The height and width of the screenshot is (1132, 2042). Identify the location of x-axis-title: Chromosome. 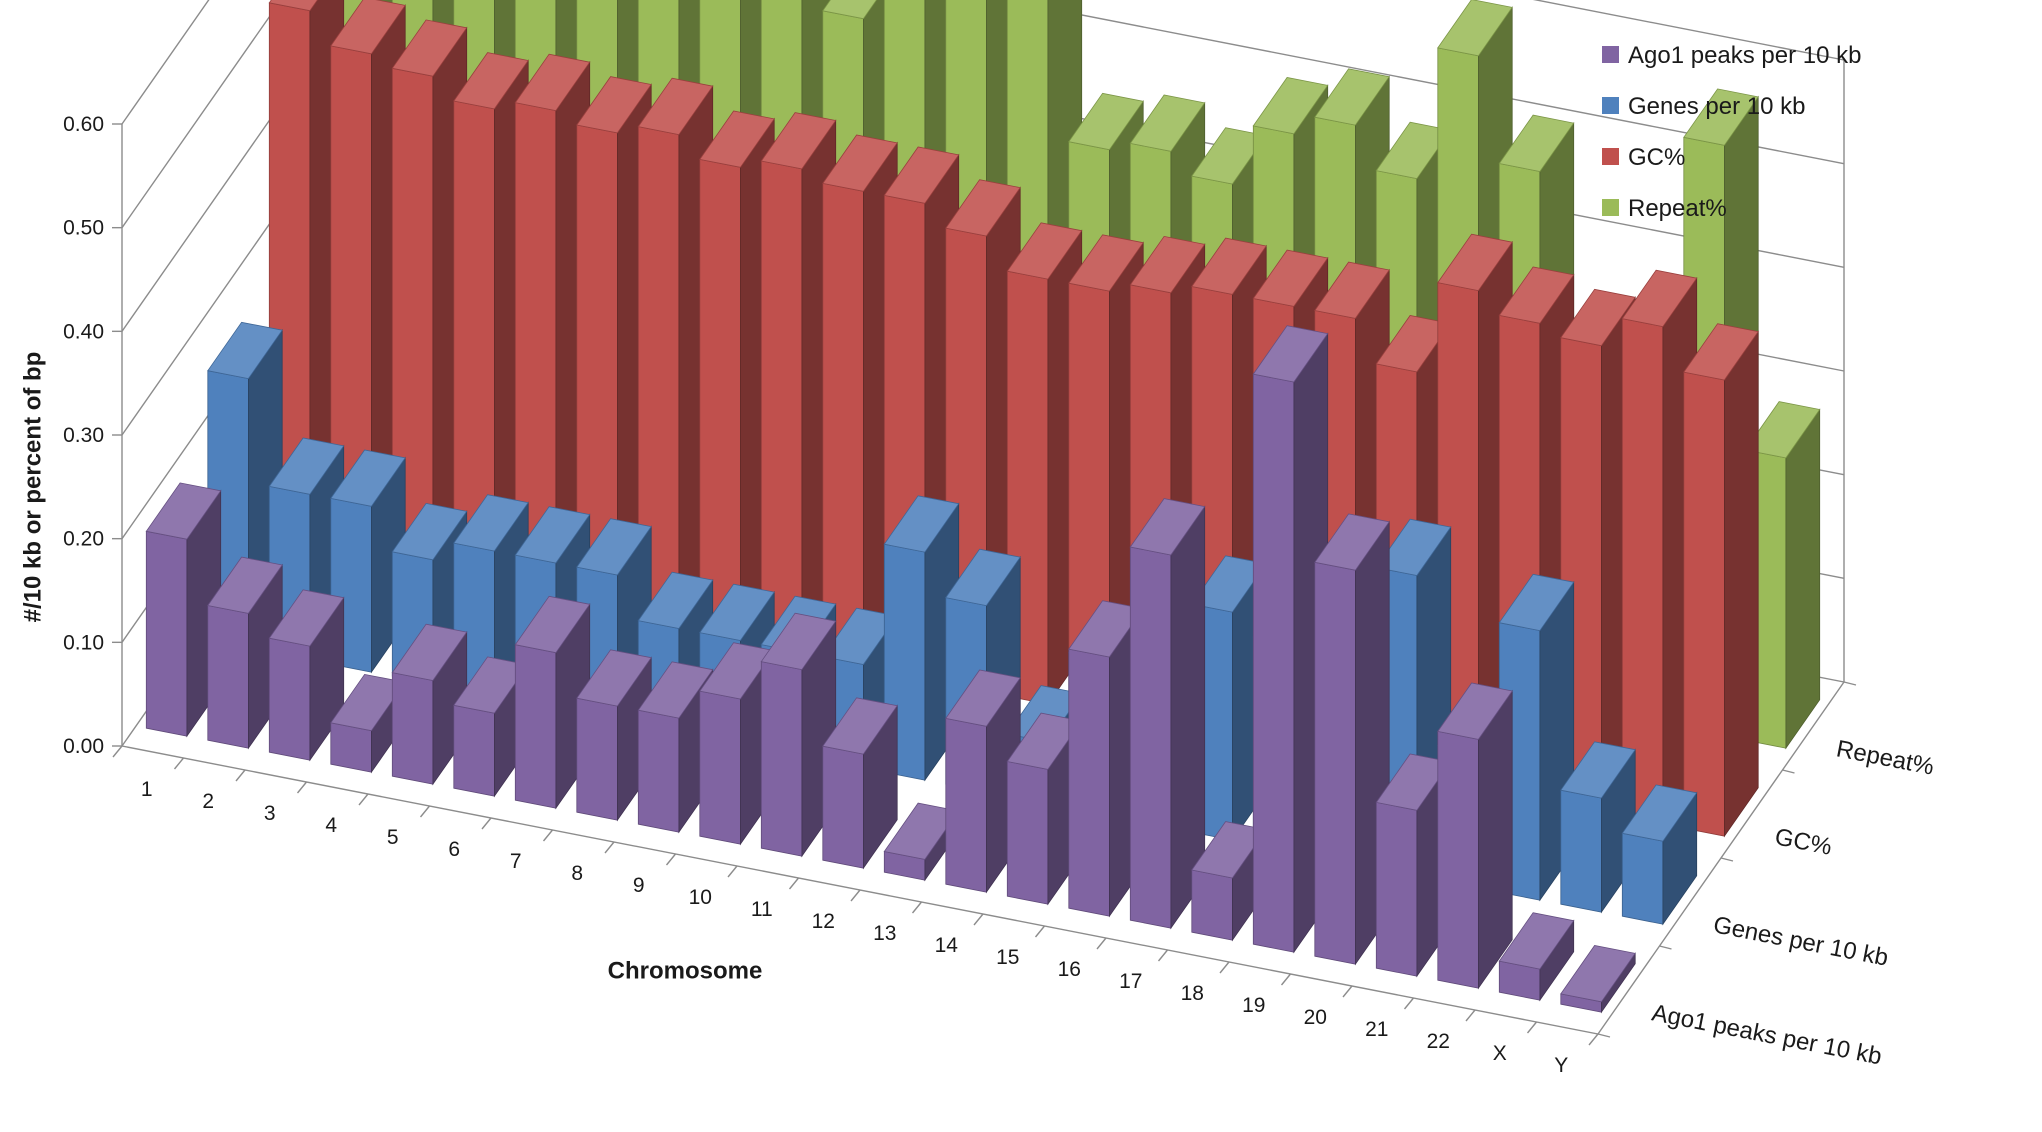
(685, 970).